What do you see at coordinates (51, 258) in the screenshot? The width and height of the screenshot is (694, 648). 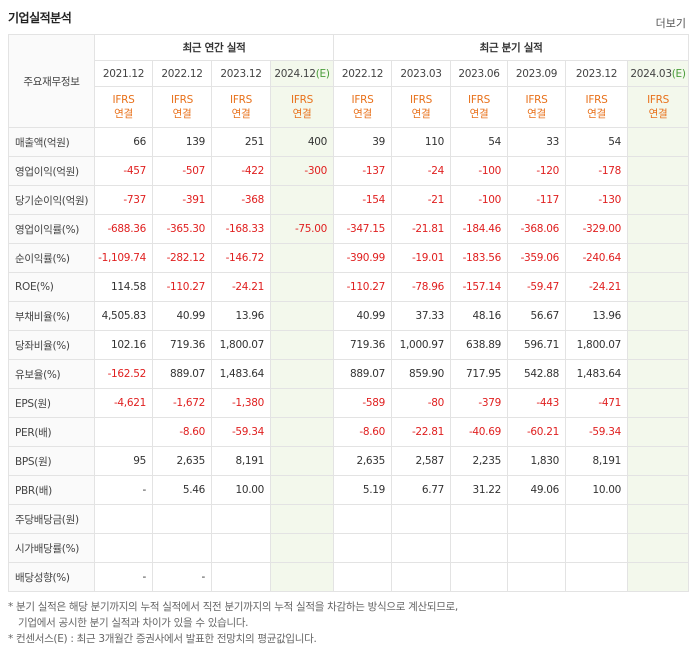 I see `row-label: 순이익률(%)` at bounding box center [51, 258].